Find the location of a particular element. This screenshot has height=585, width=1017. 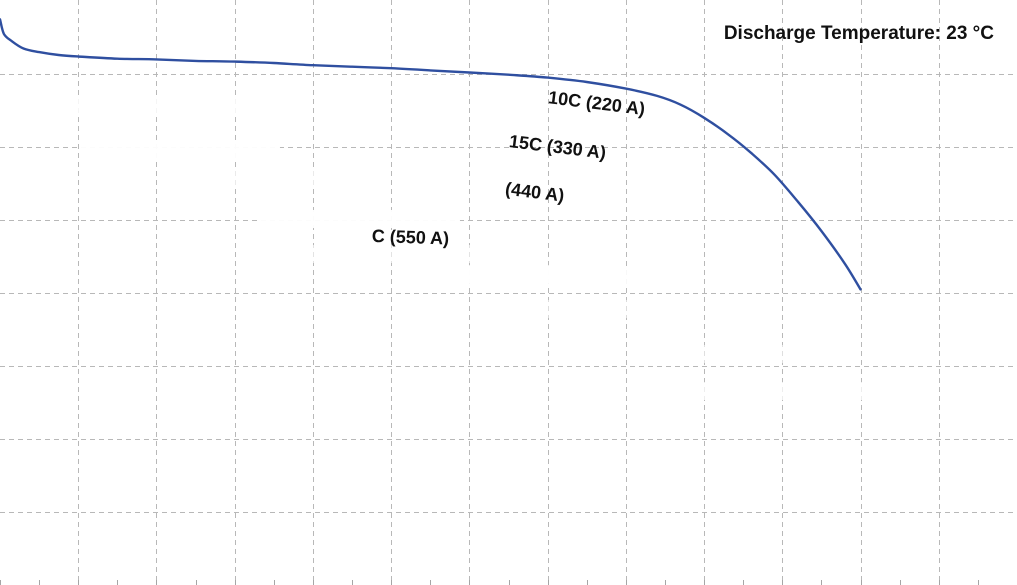

curve-annotation-label: 15C (330 A) is located at coordinates (557, 147).